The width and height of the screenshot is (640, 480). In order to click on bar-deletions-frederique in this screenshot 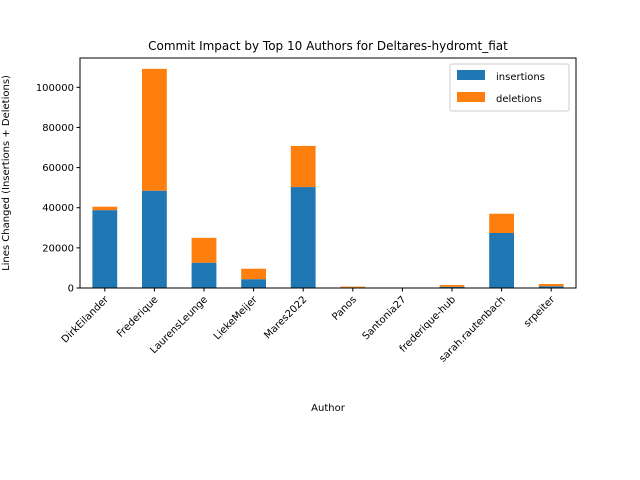, I will do `click(154, 129)`.